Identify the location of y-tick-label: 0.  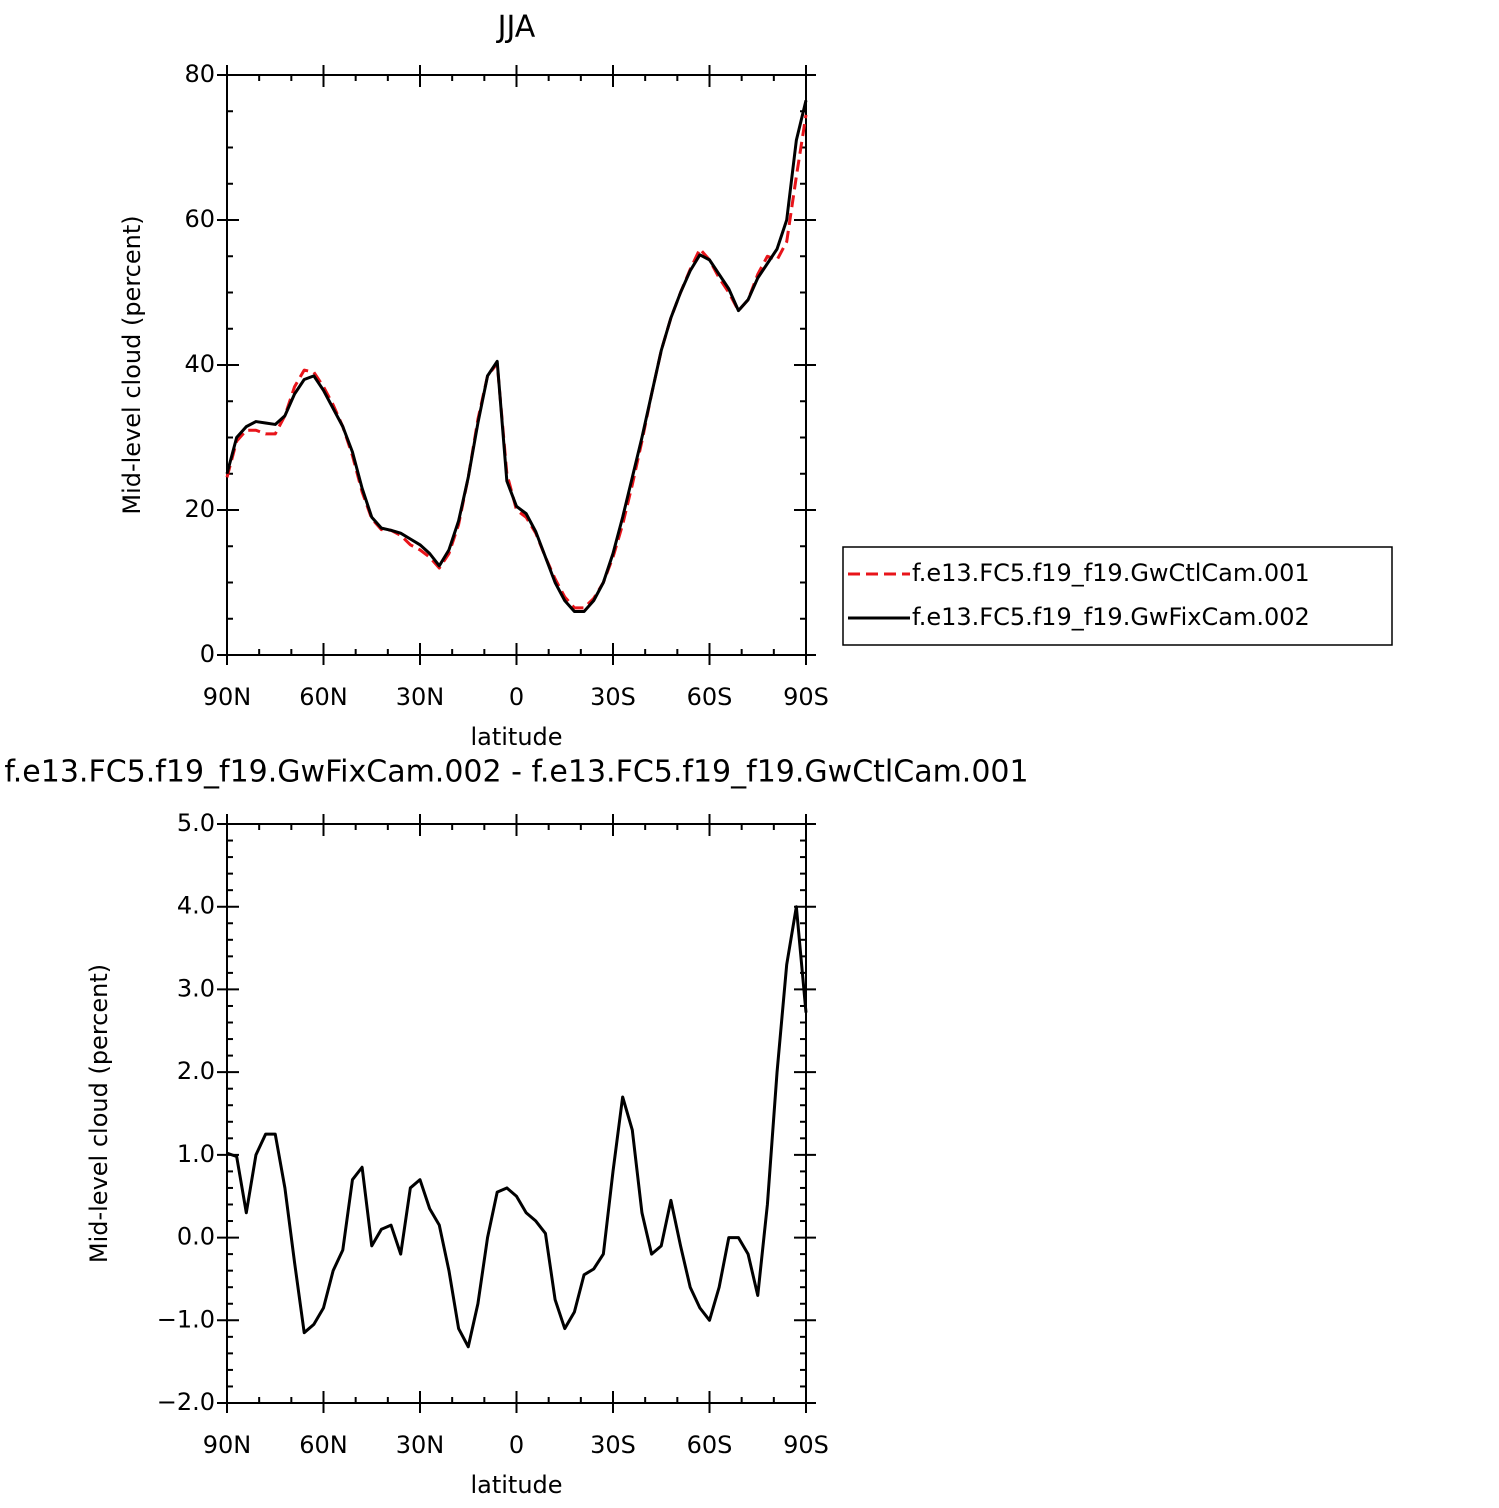
(207, 654).